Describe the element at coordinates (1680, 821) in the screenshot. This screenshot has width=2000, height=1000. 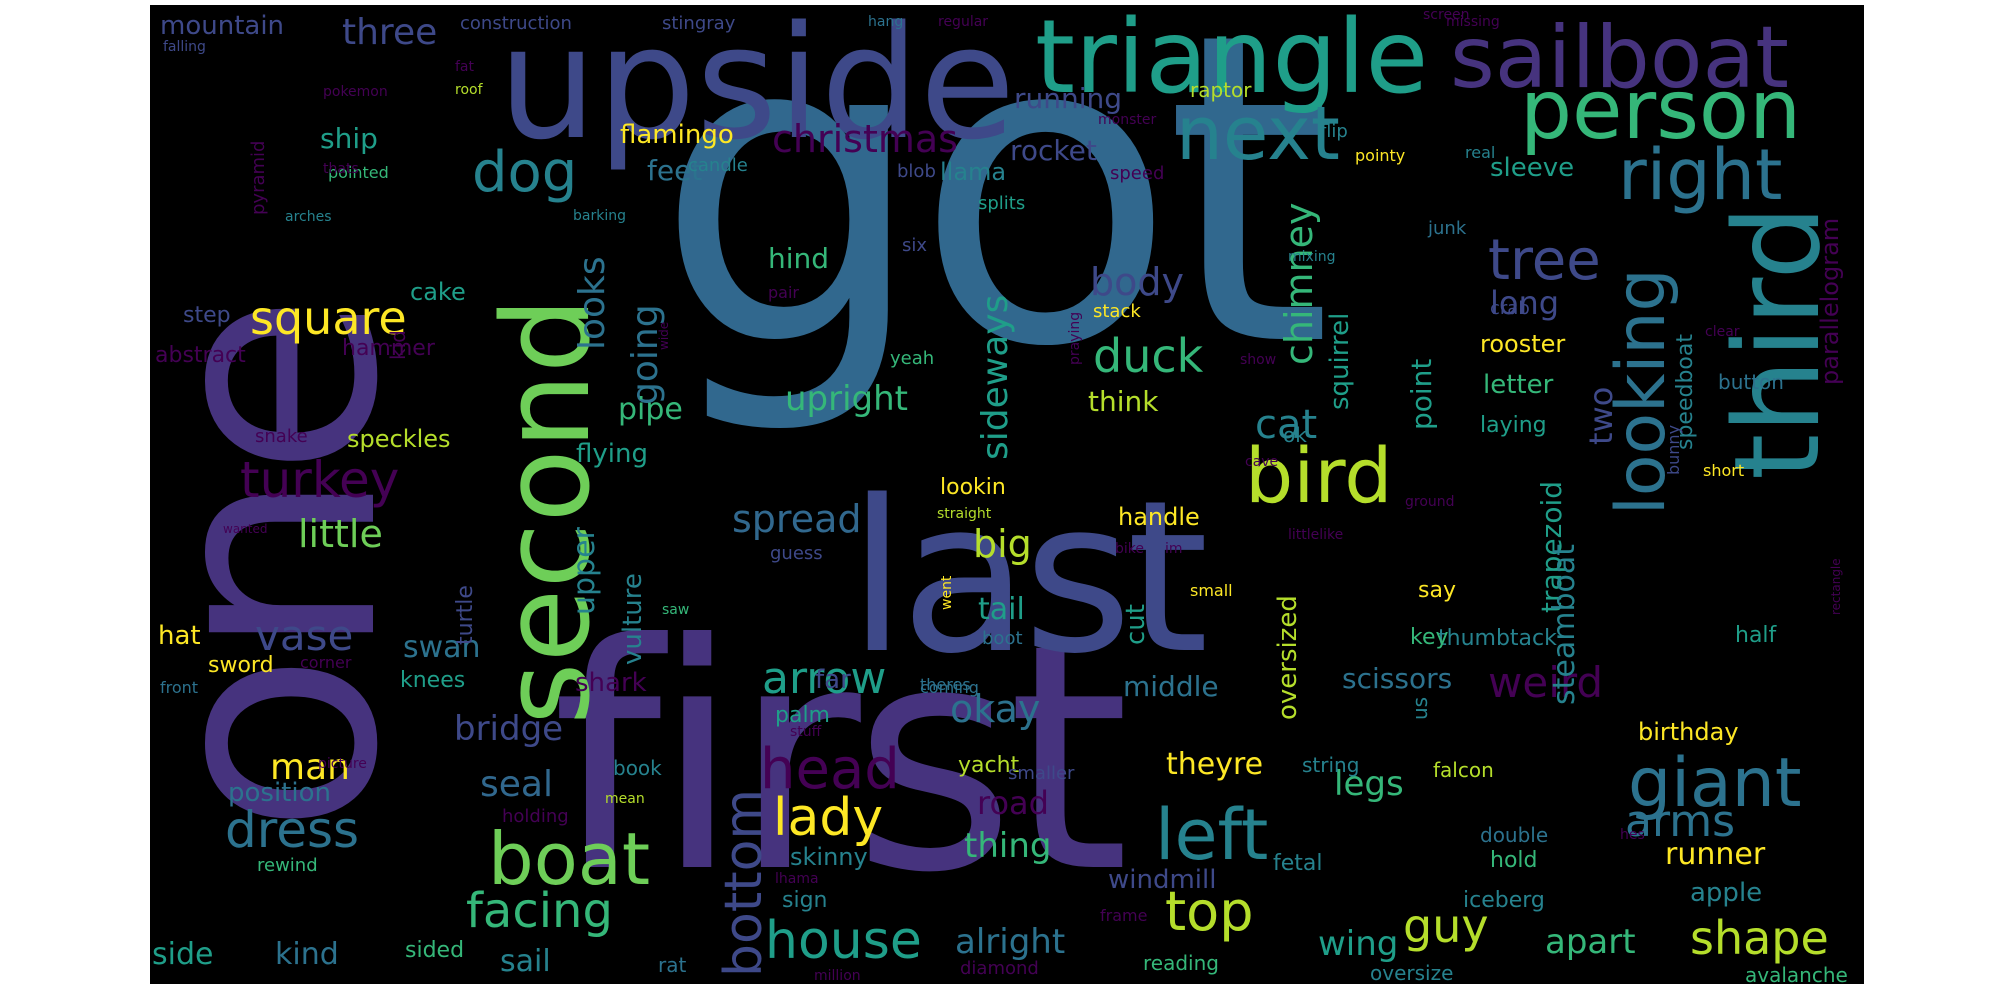
I see `word: arms` at that location.